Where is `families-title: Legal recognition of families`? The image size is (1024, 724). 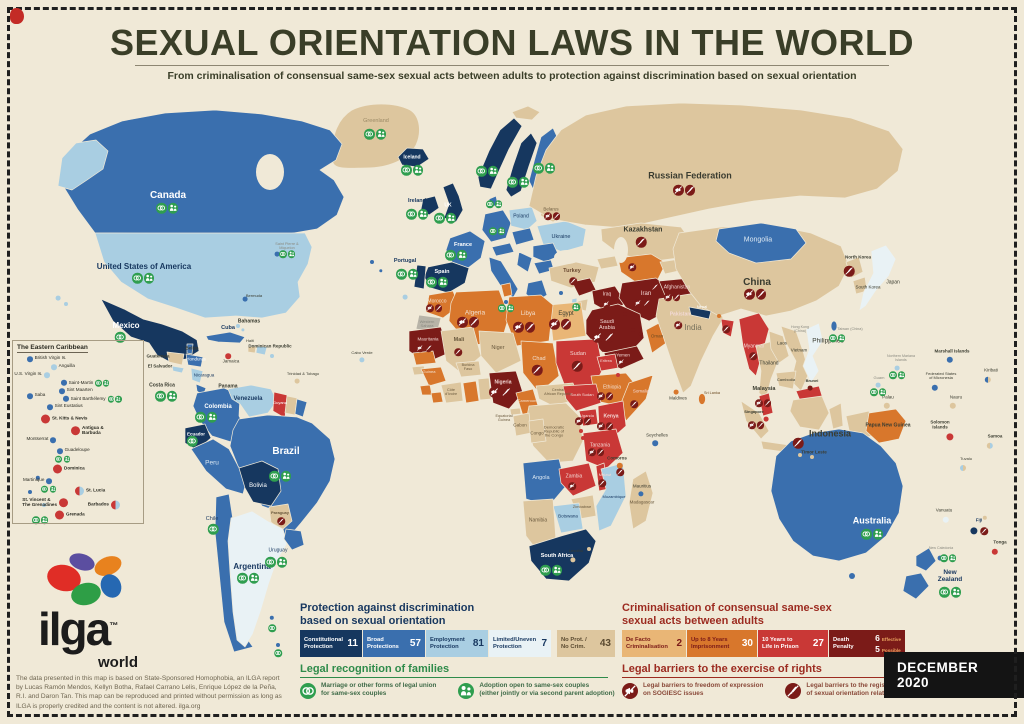 families-title: Legal recognition of families is located at coordinates (454, 670).